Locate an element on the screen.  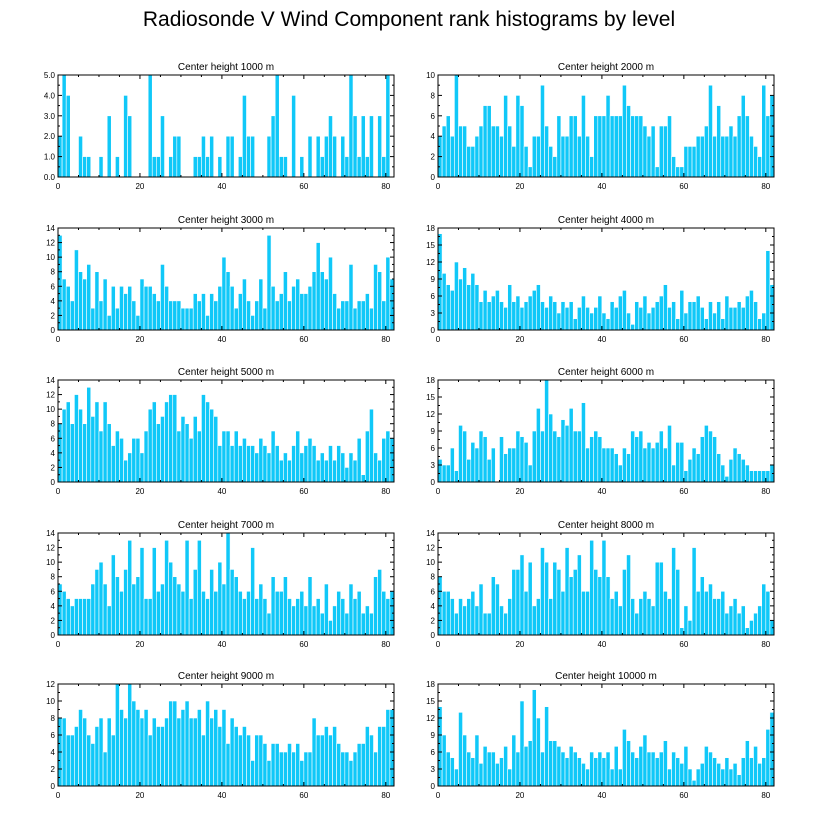
x-tick-label: 0 is located at coordinates (58, 795).